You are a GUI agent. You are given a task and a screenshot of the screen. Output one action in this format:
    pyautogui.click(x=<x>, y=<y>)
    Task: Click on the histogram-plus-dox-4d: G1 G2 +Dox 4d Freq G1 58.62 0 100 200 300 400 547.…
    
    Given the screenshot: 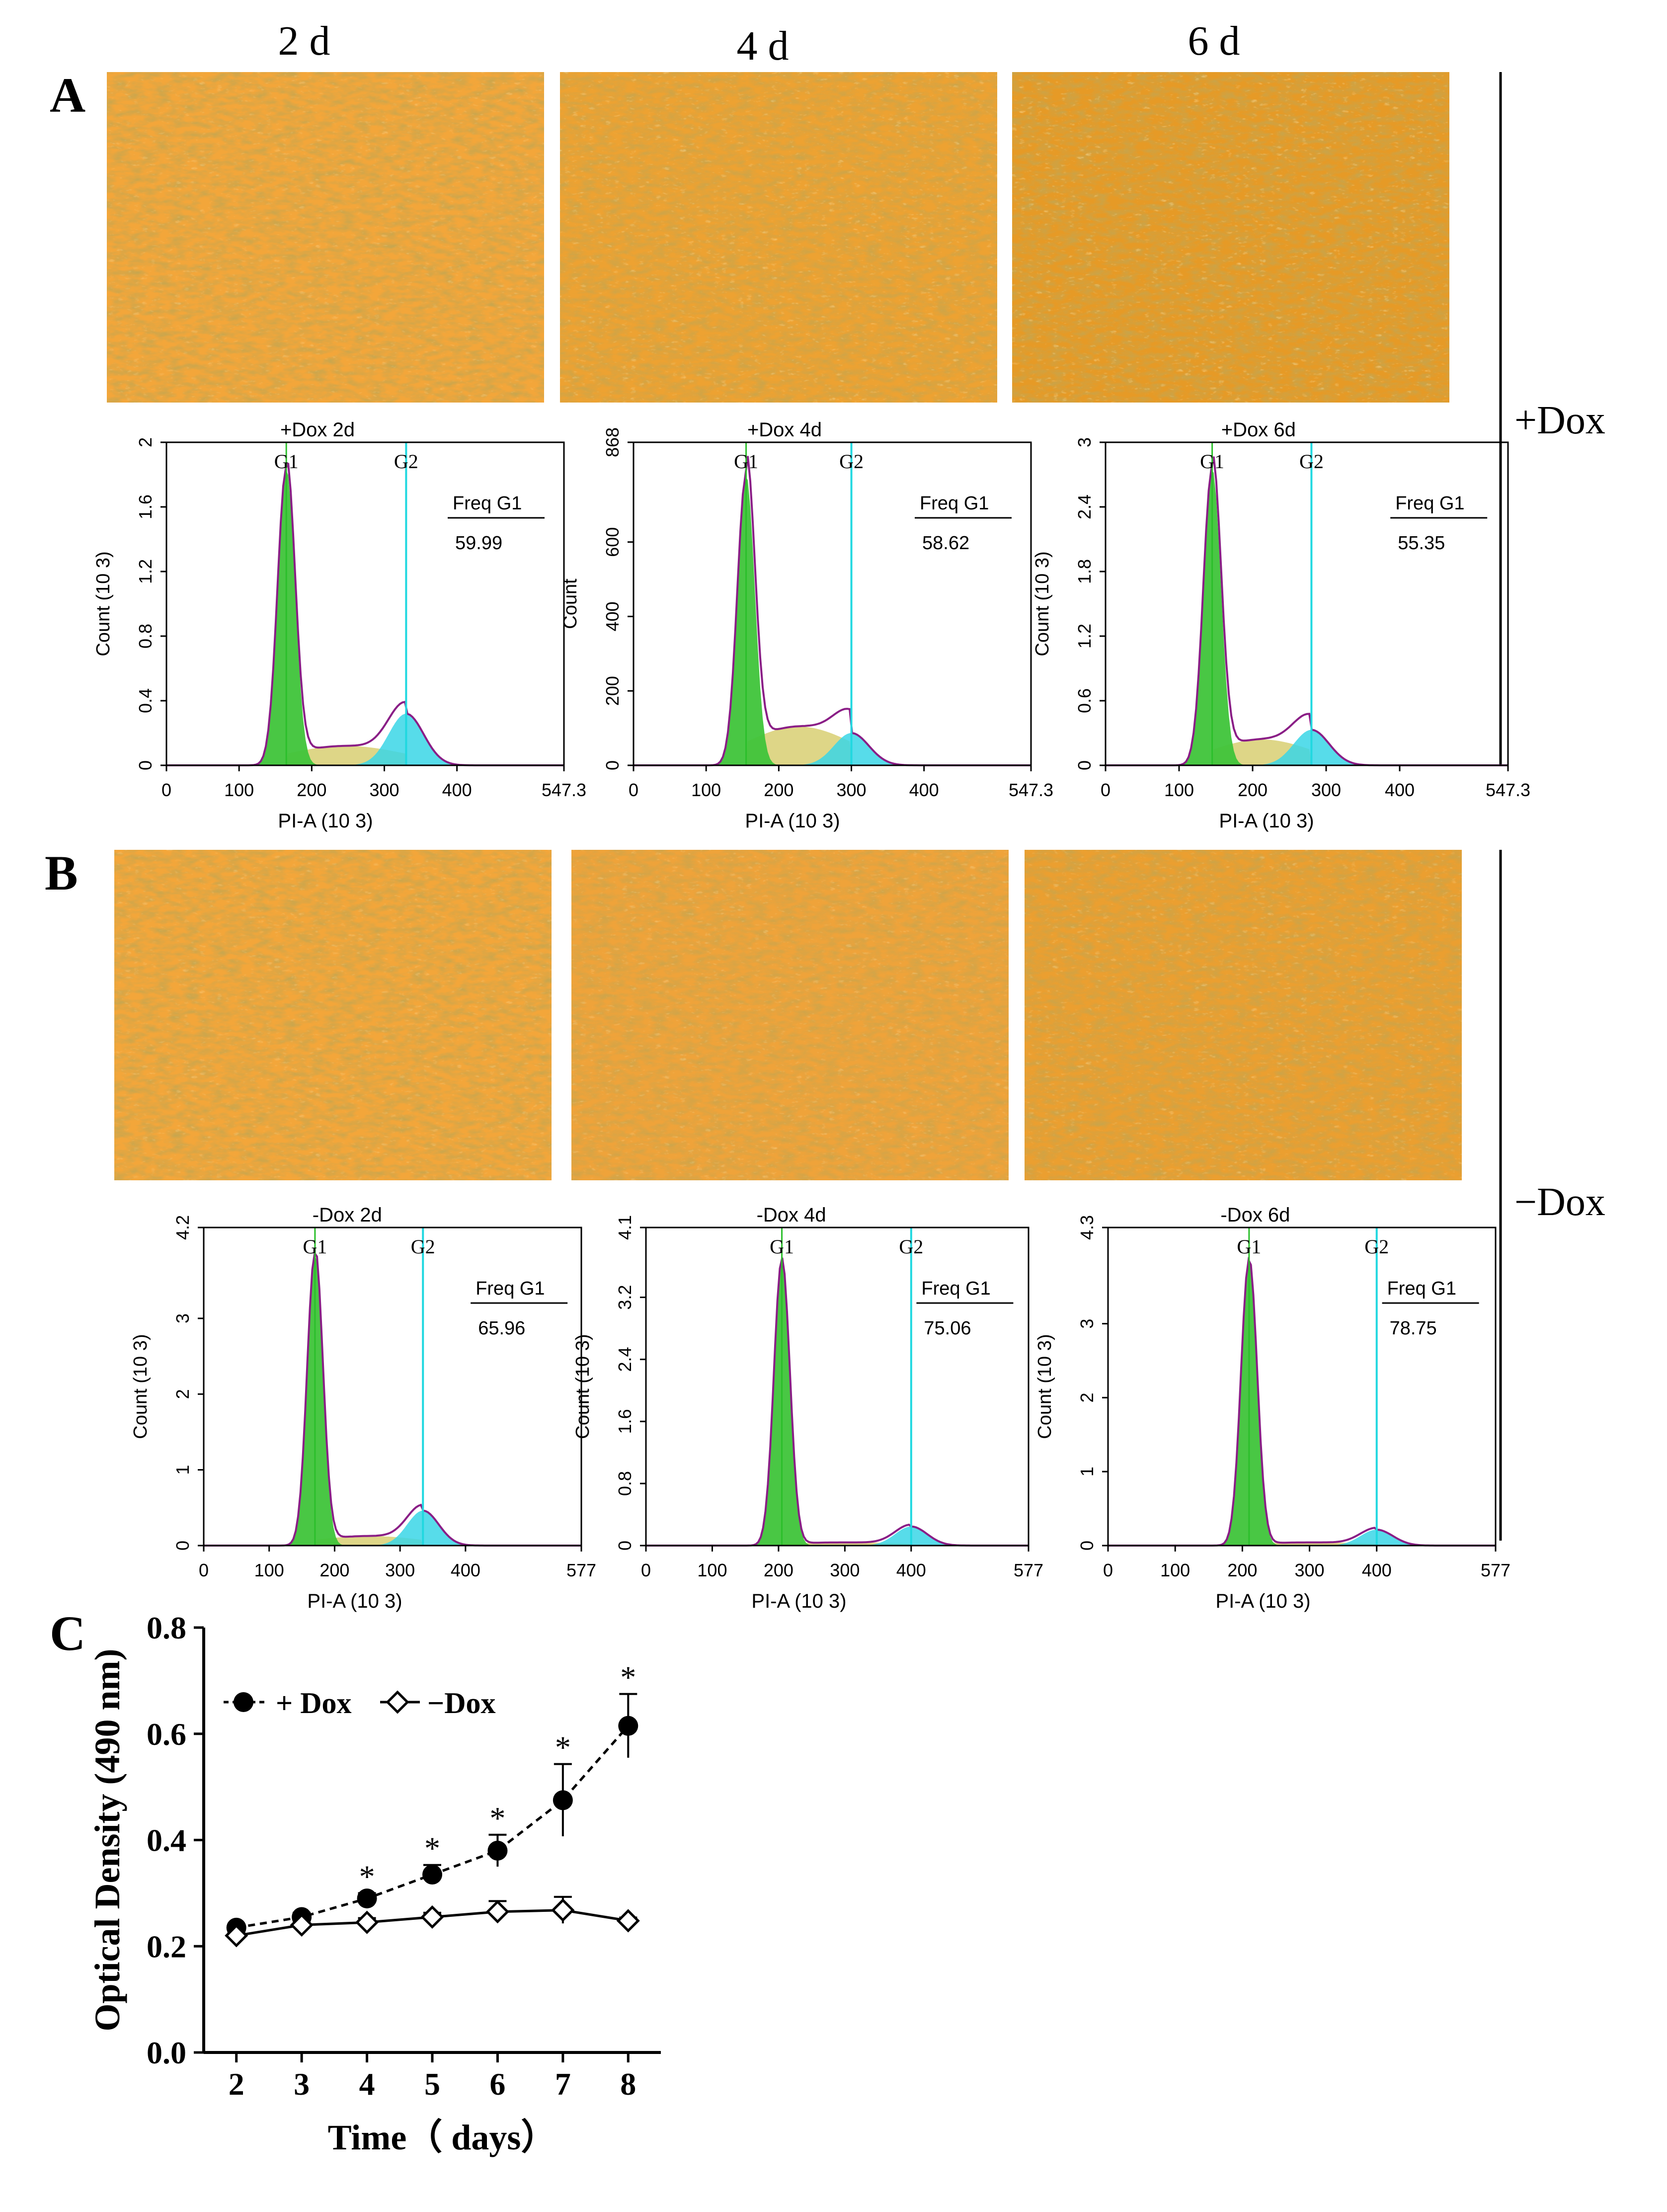 What is the action you would take?
    pyautogui.click(x=807, y=625)
    